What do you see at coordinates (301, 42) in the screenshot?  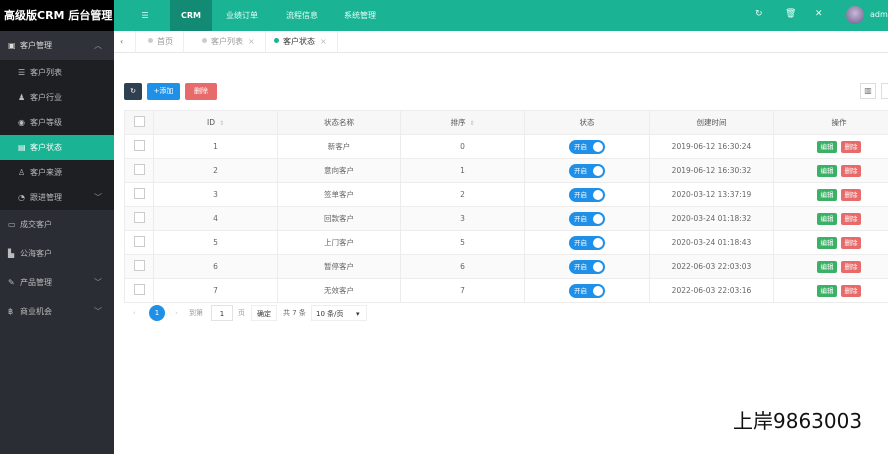 I see `tab-customer-status: 客户状态 ×` at bounding box center [301, 42].